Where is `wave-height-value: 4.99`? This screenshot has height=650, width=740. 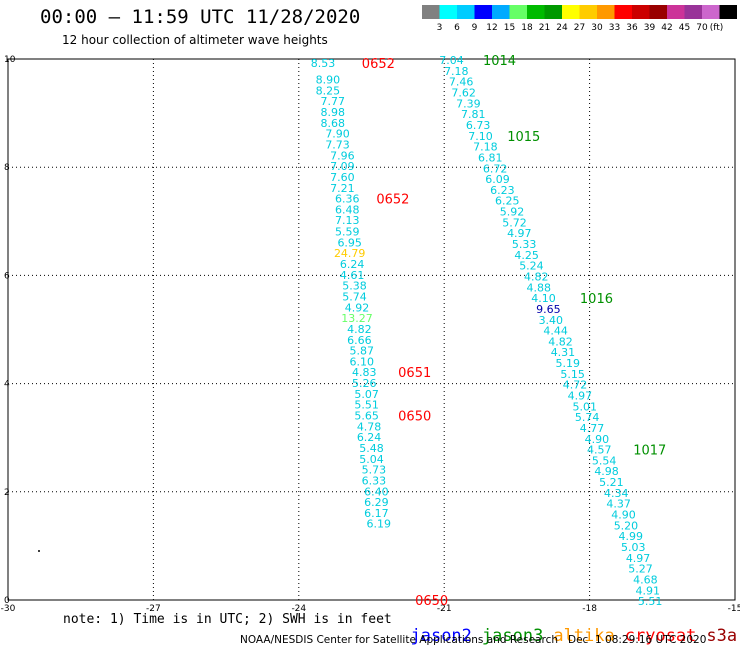
wave-height-value: 4.99 is located at coordinates (631, 536).